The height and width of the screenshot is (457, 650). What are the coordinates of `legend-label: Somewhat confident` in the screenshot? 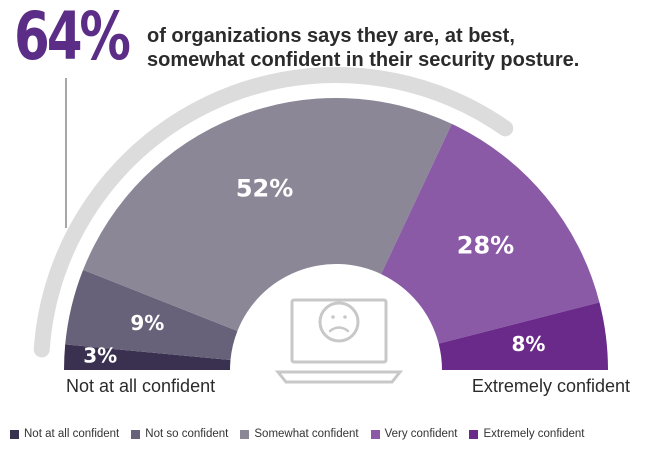 It's located at (306, 434).